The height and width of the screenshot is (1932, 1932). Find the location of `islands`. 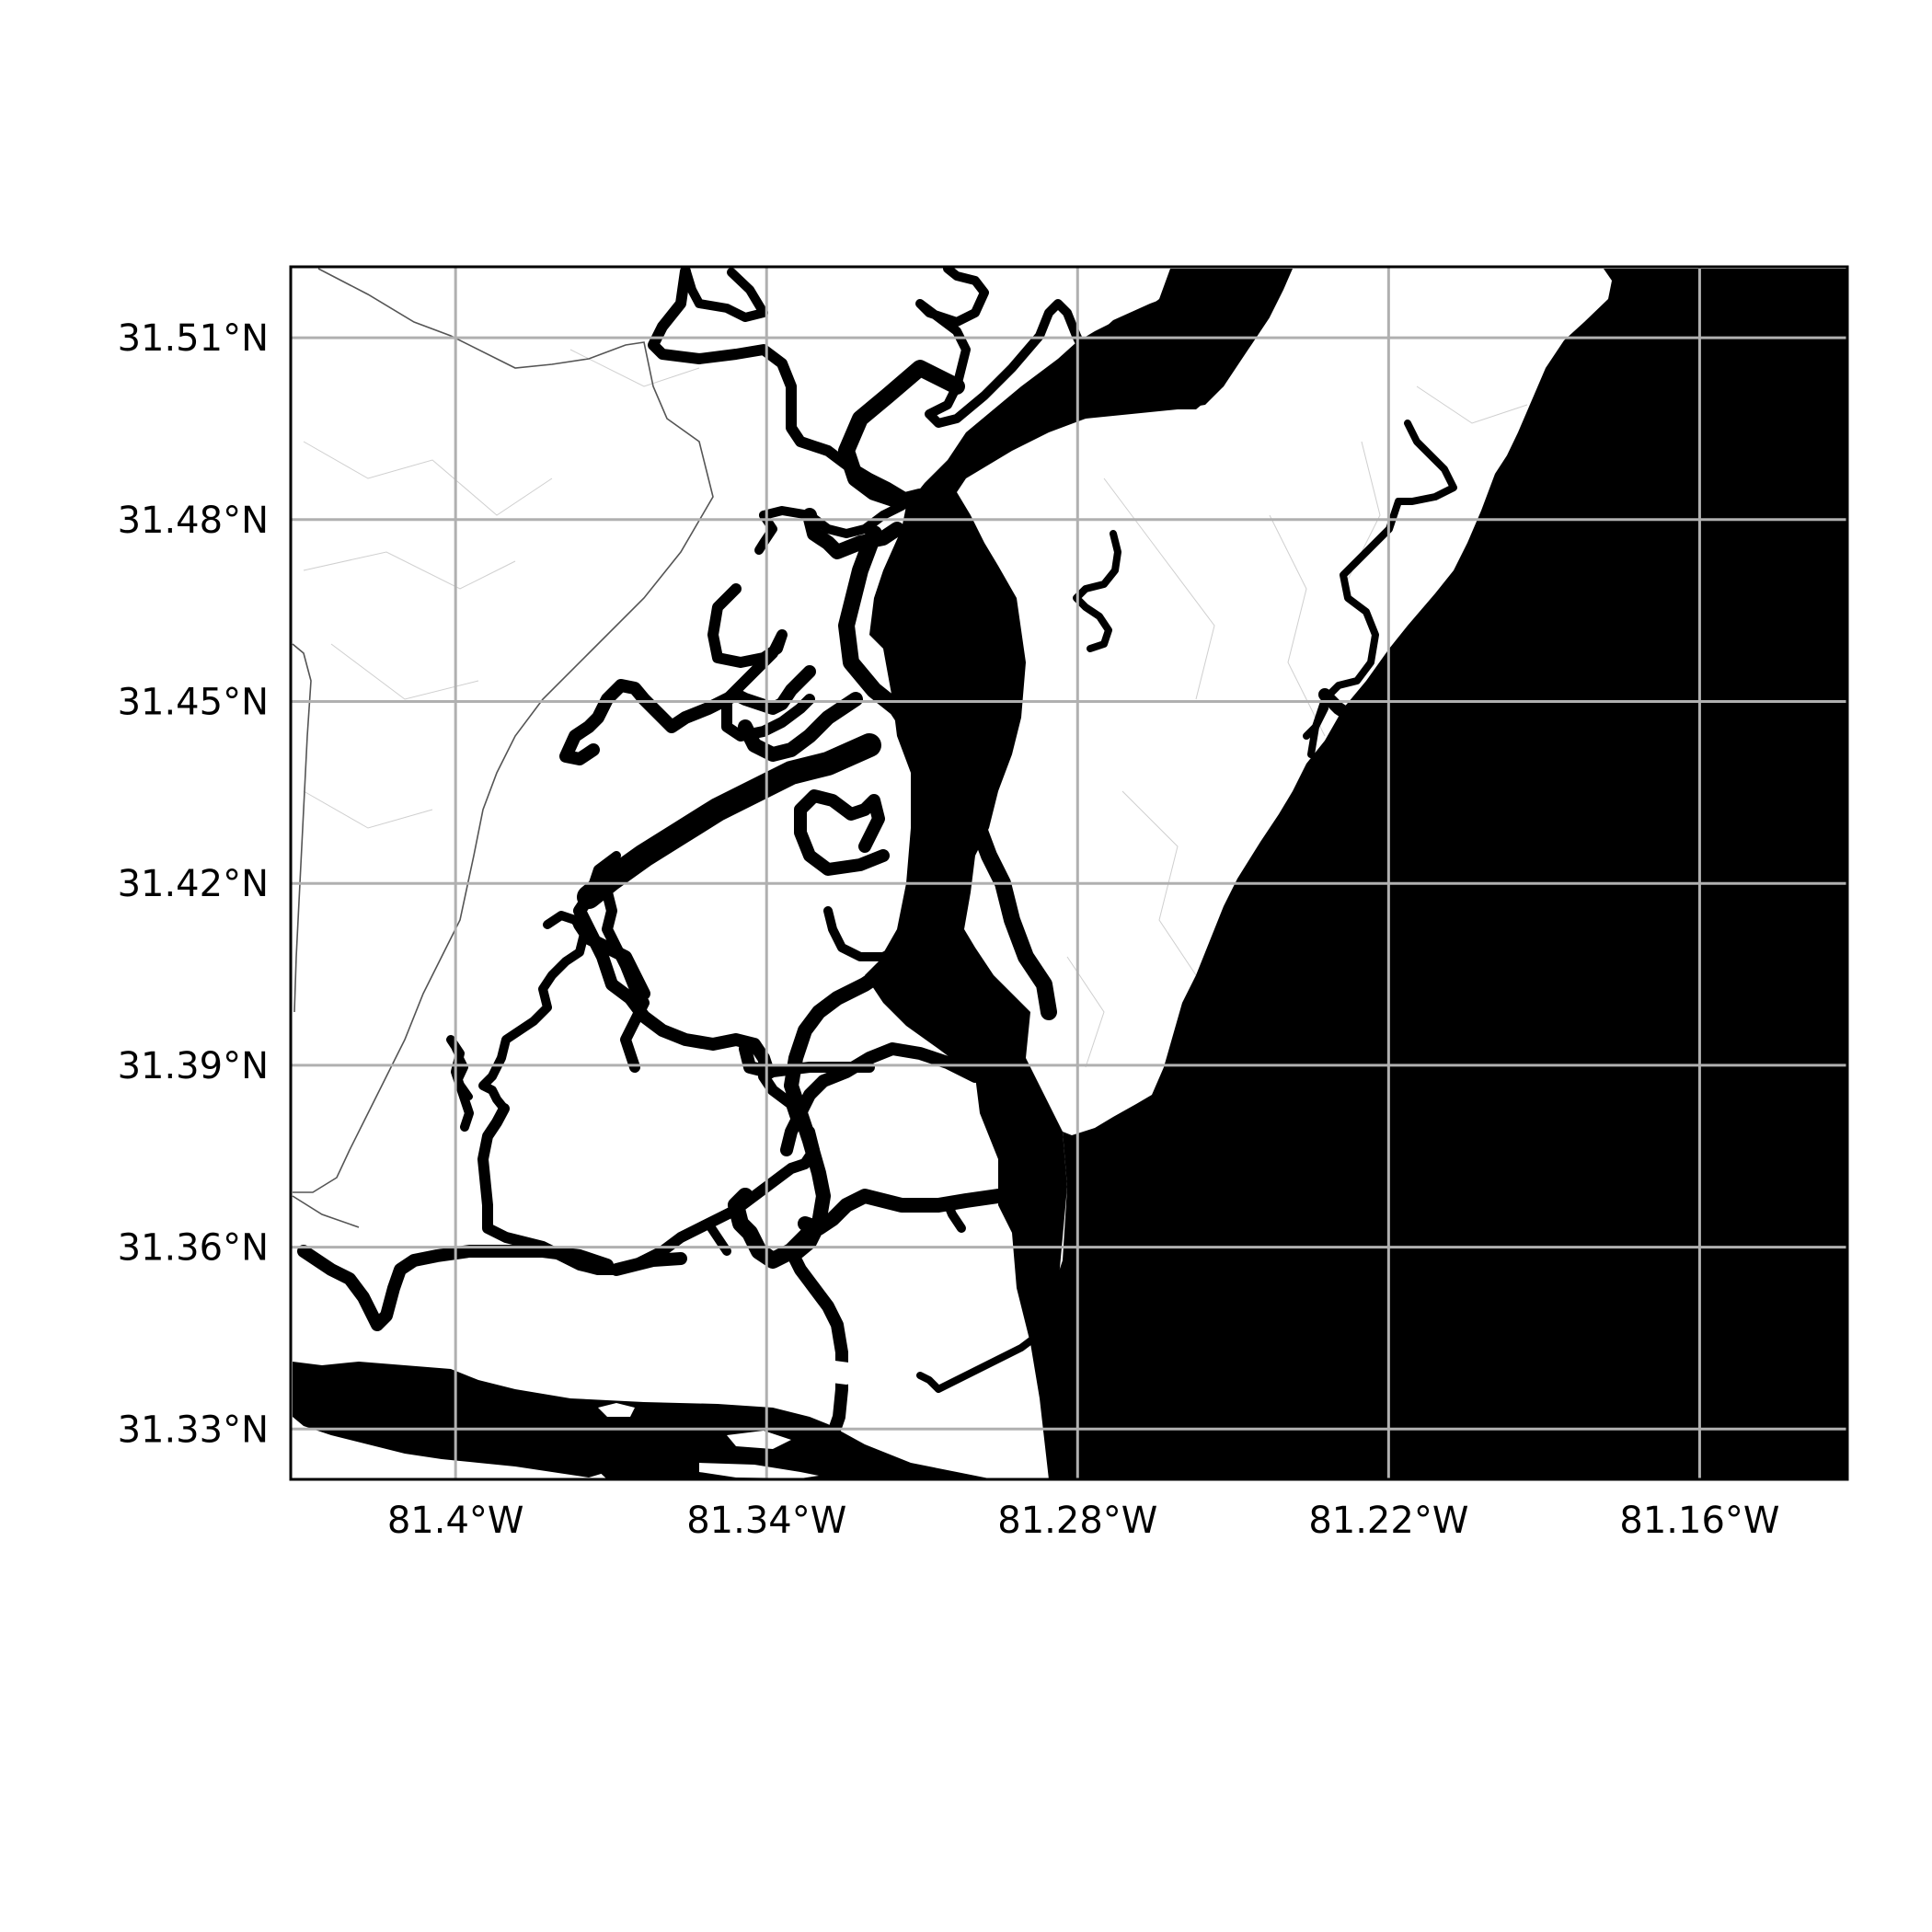

islands is located at coordinates (733, 1415).